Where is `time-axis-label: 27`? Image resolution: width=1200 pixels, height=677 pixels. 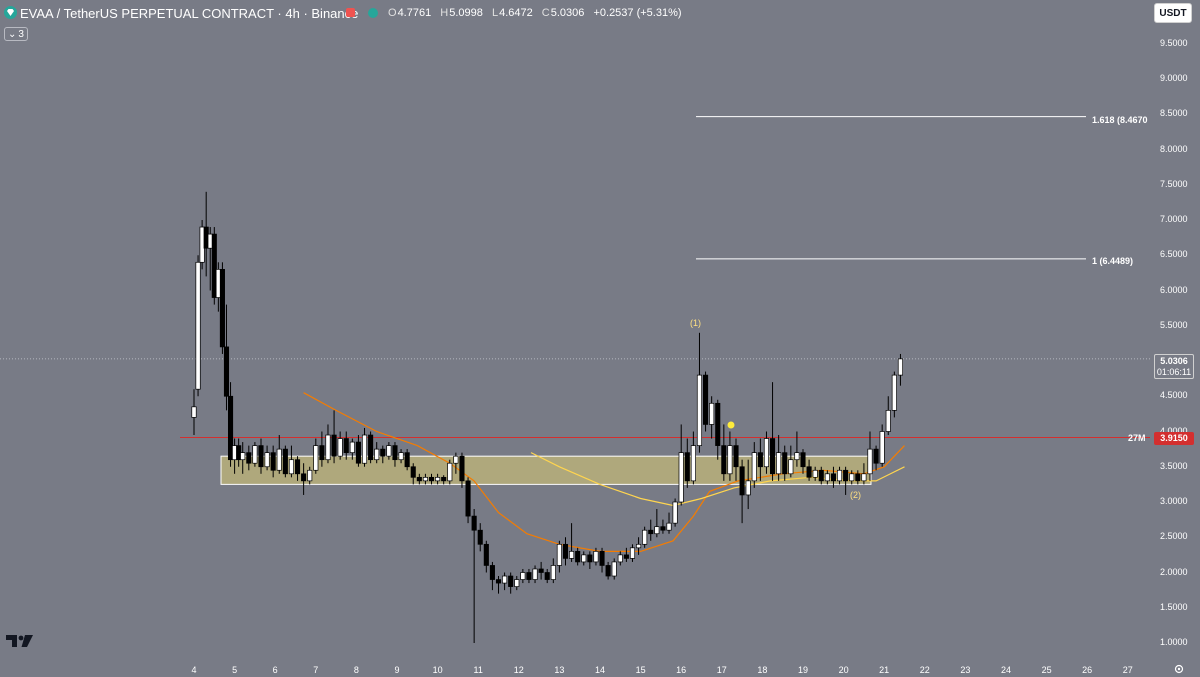
time-axis-label: 27 is located at coordinates (1127, 670).